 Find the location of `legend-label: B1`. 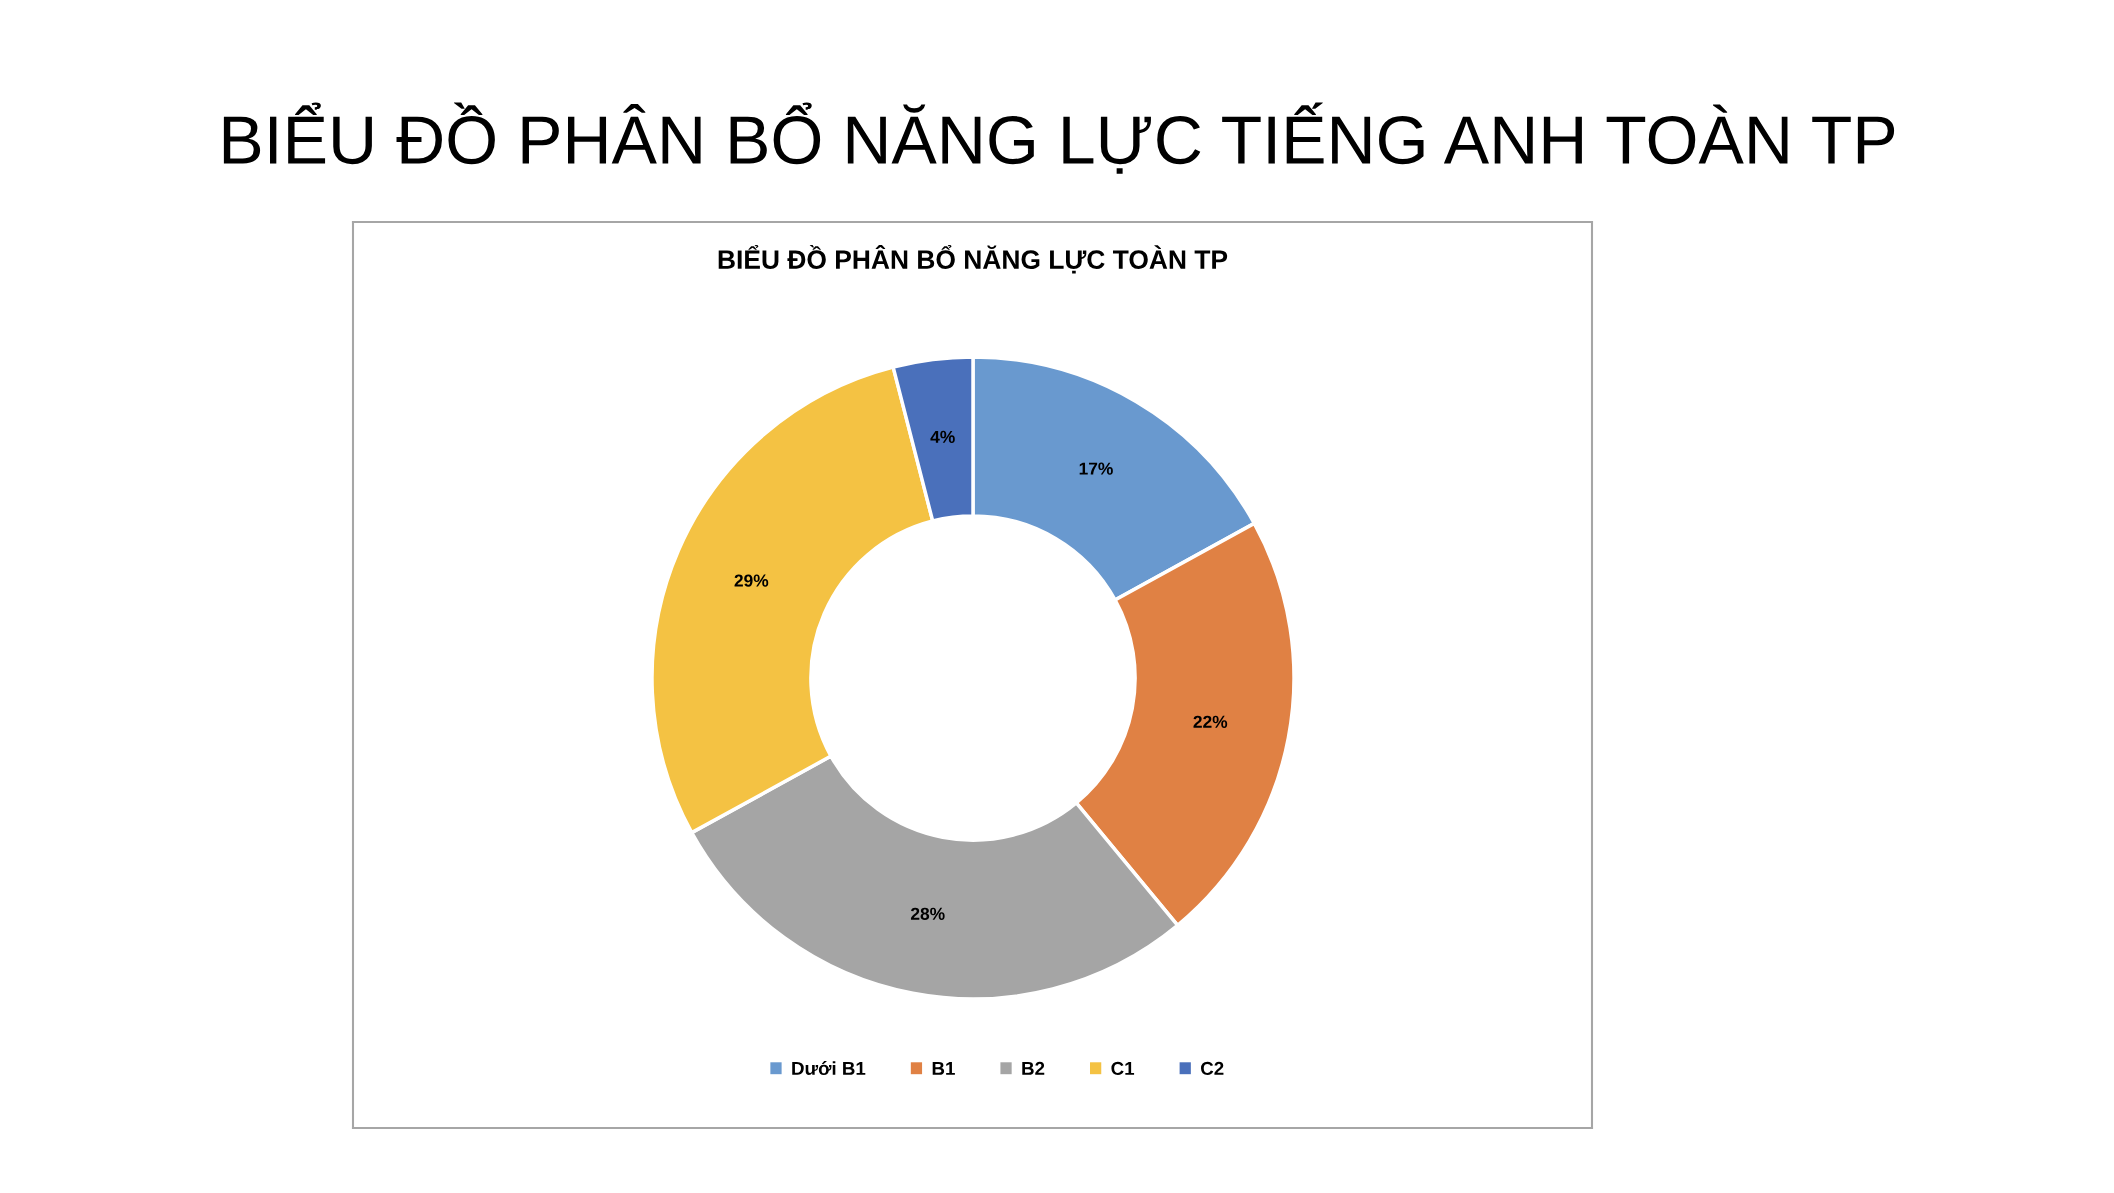

legend-label: B1 is located at coordinates (943, 1068).